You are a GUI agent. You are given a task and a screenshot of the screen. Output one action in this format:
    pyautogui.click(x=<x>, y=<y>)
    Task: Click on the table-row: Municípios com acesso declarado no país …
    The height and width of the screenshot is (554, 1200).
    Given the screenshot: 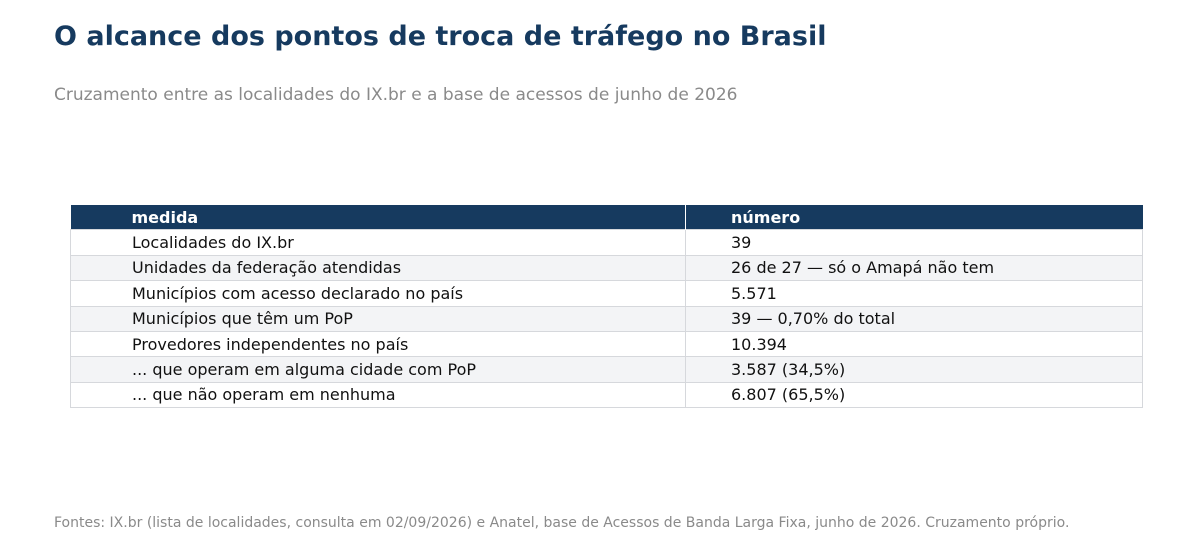 What is the action you would take?
    pyautogui.click(x=606, y=293)
    